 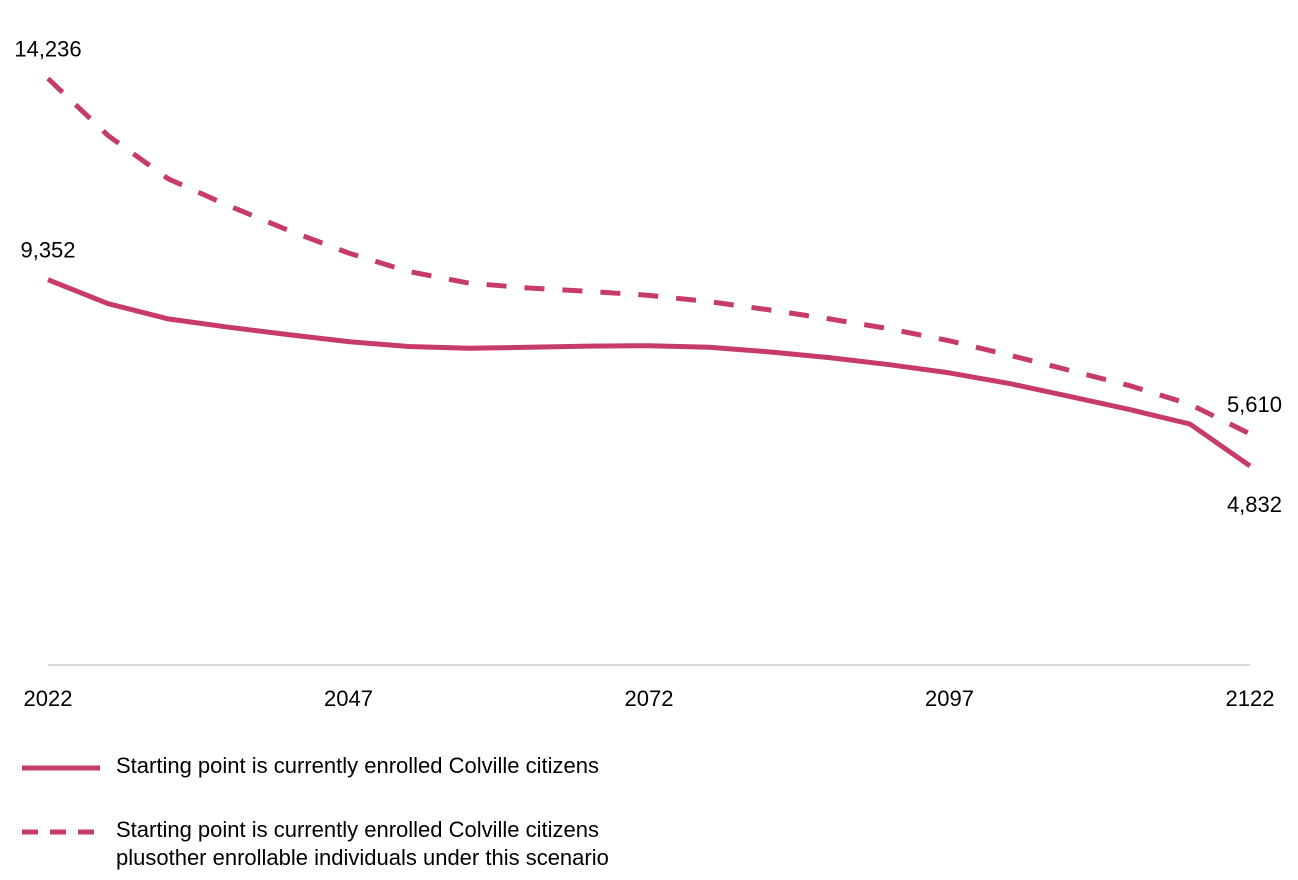 I want to click on legend-swatch-solid, so click(x=61, y=768).